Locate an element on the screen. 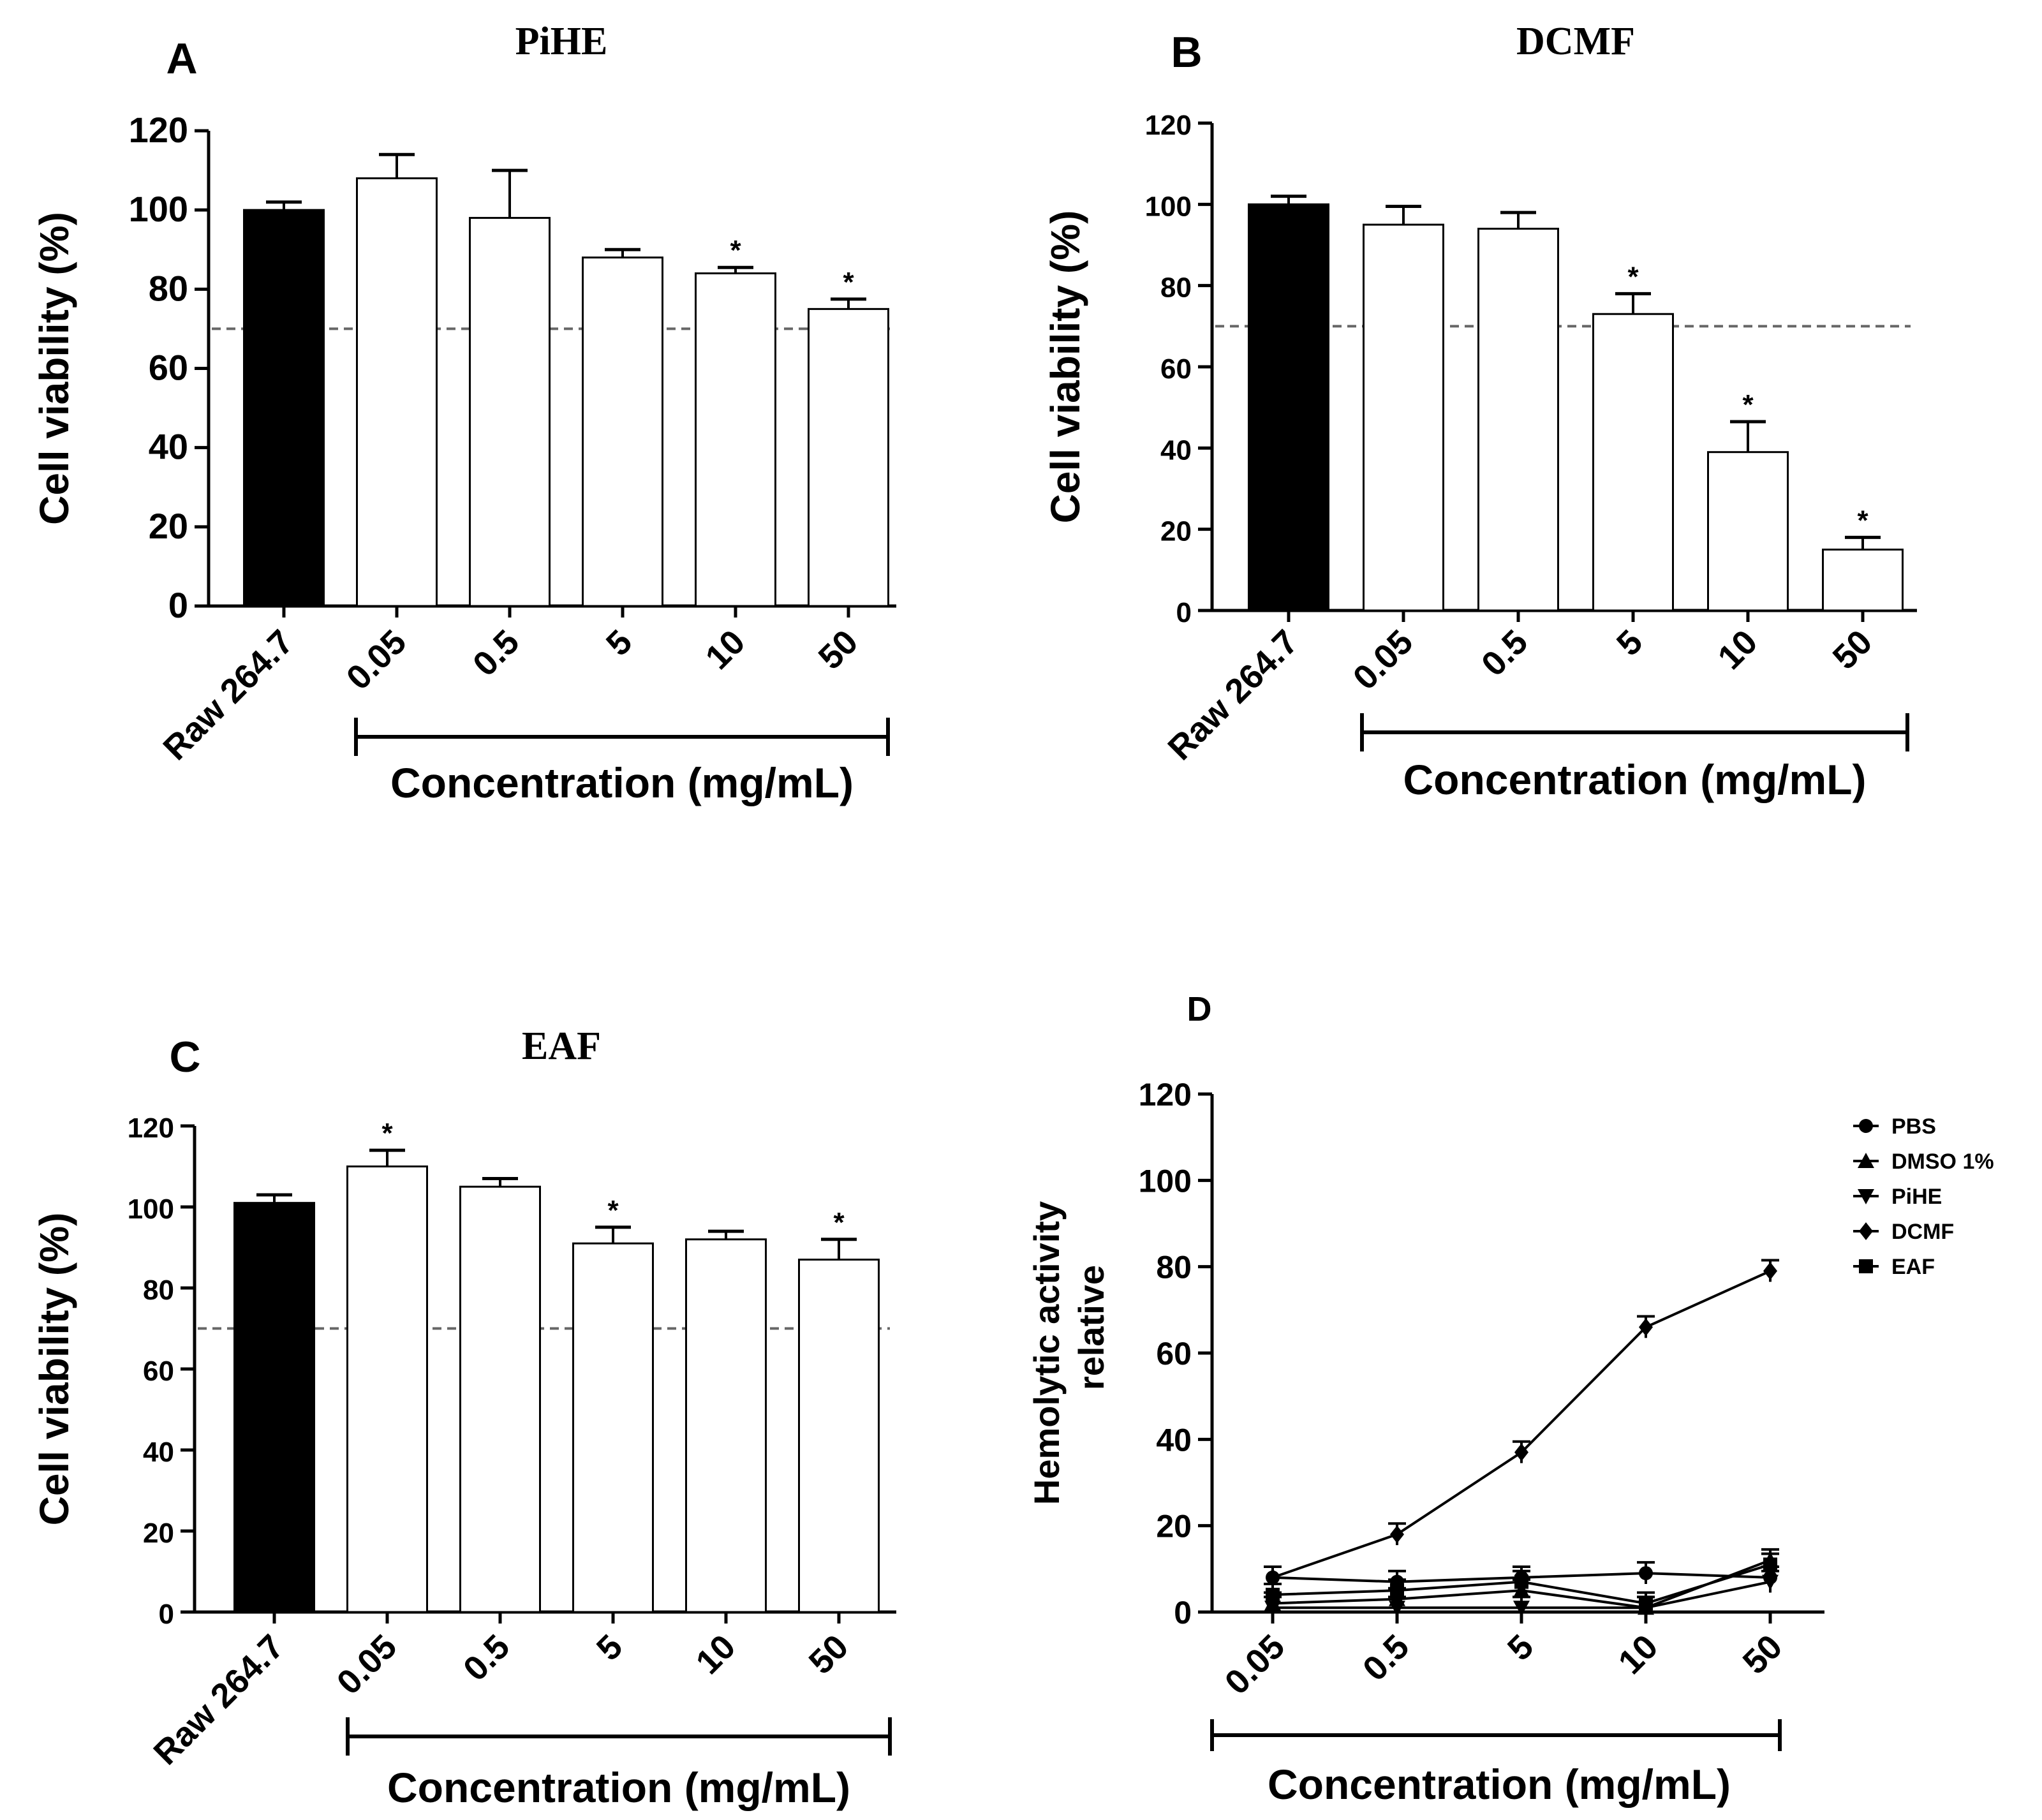  legend-label: PBS is located at coordinates (1913, 1126).